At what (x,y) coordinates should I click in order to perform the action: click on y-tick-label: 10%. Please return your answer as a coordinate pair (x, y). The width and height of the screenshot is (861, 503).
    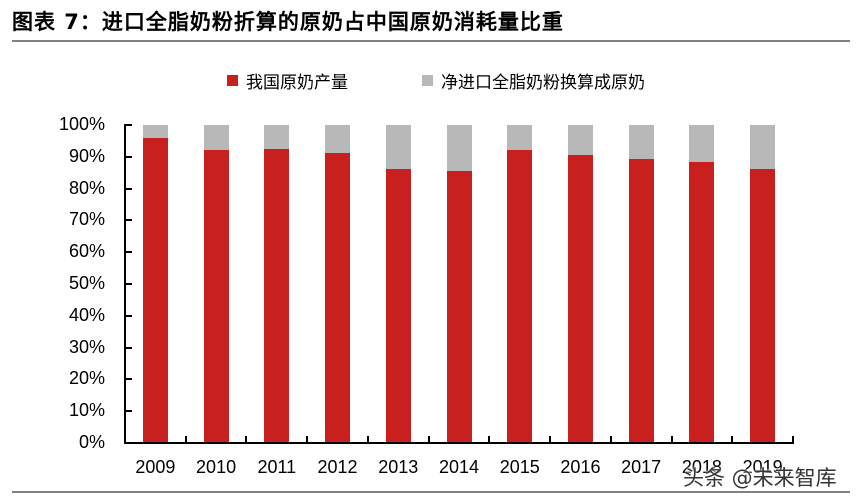
    Looking at the image, I should click on (86, 410).